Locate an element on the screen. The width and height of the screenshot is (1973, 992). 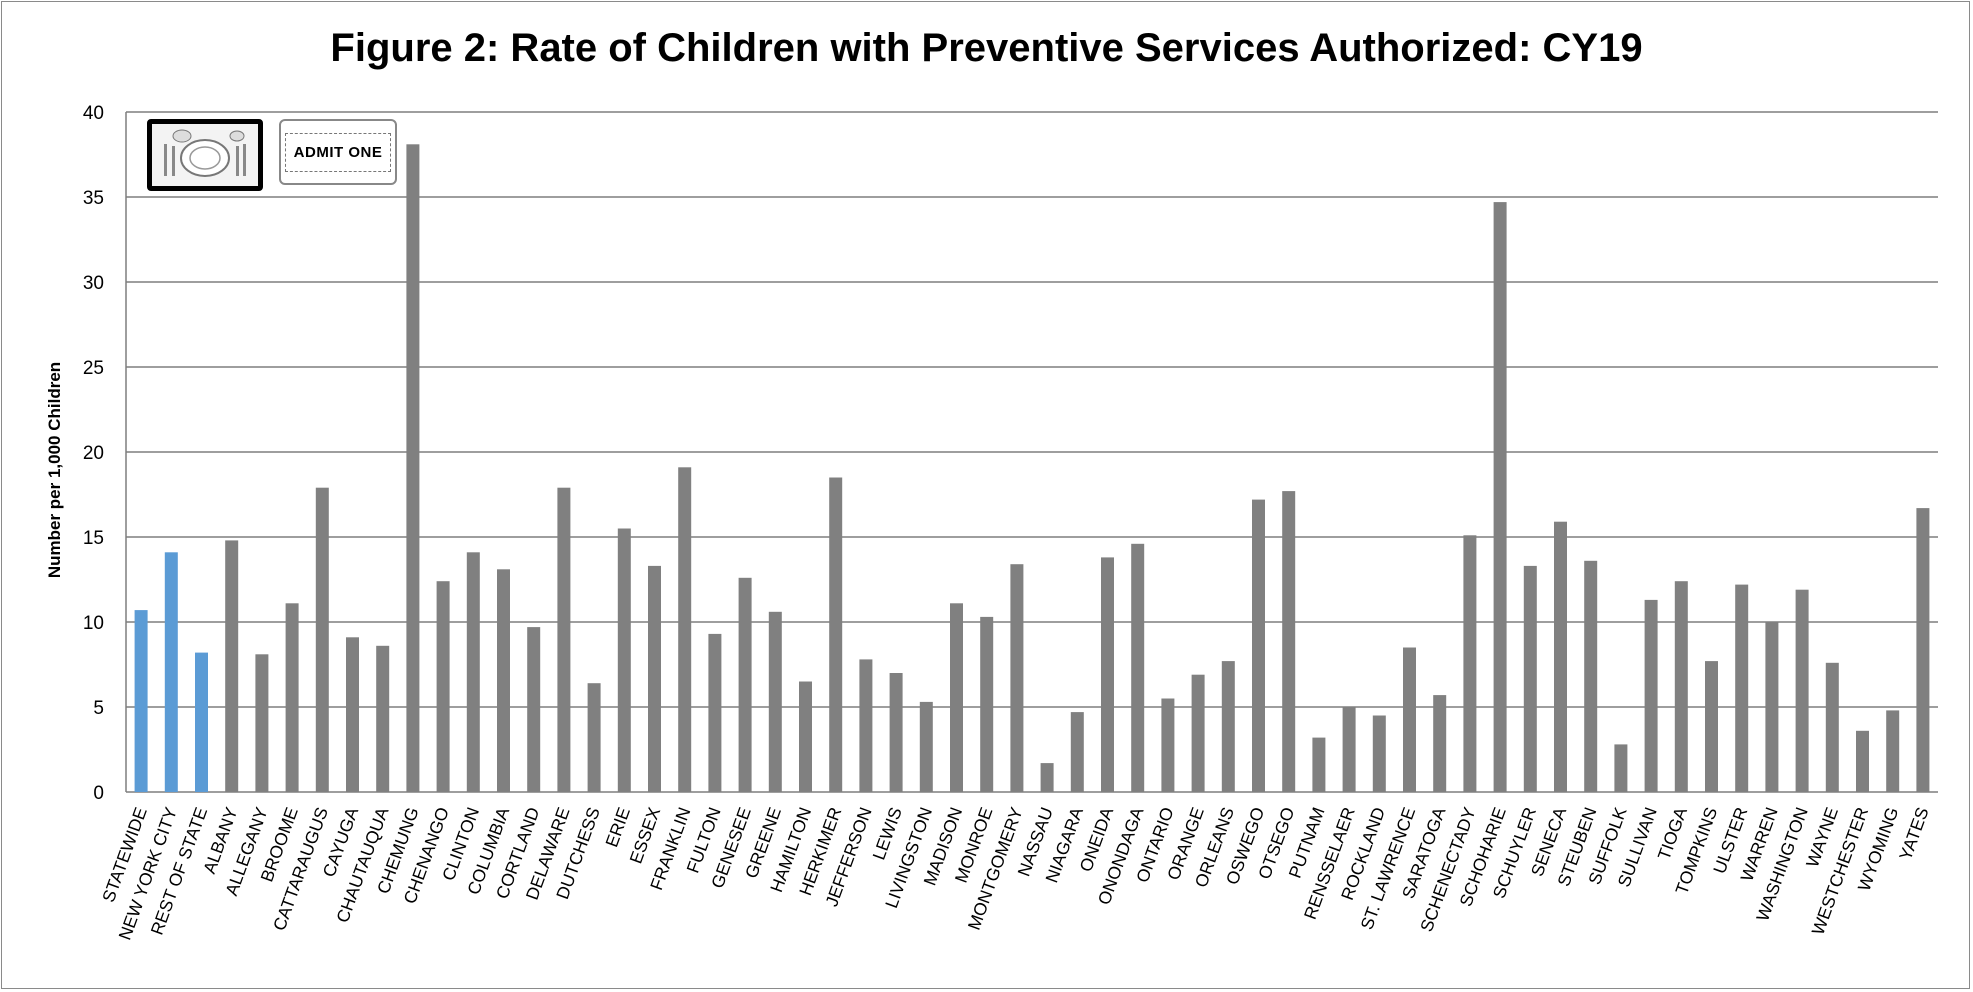
x-tick-label: ERIE is located at coordinates (617, 827).